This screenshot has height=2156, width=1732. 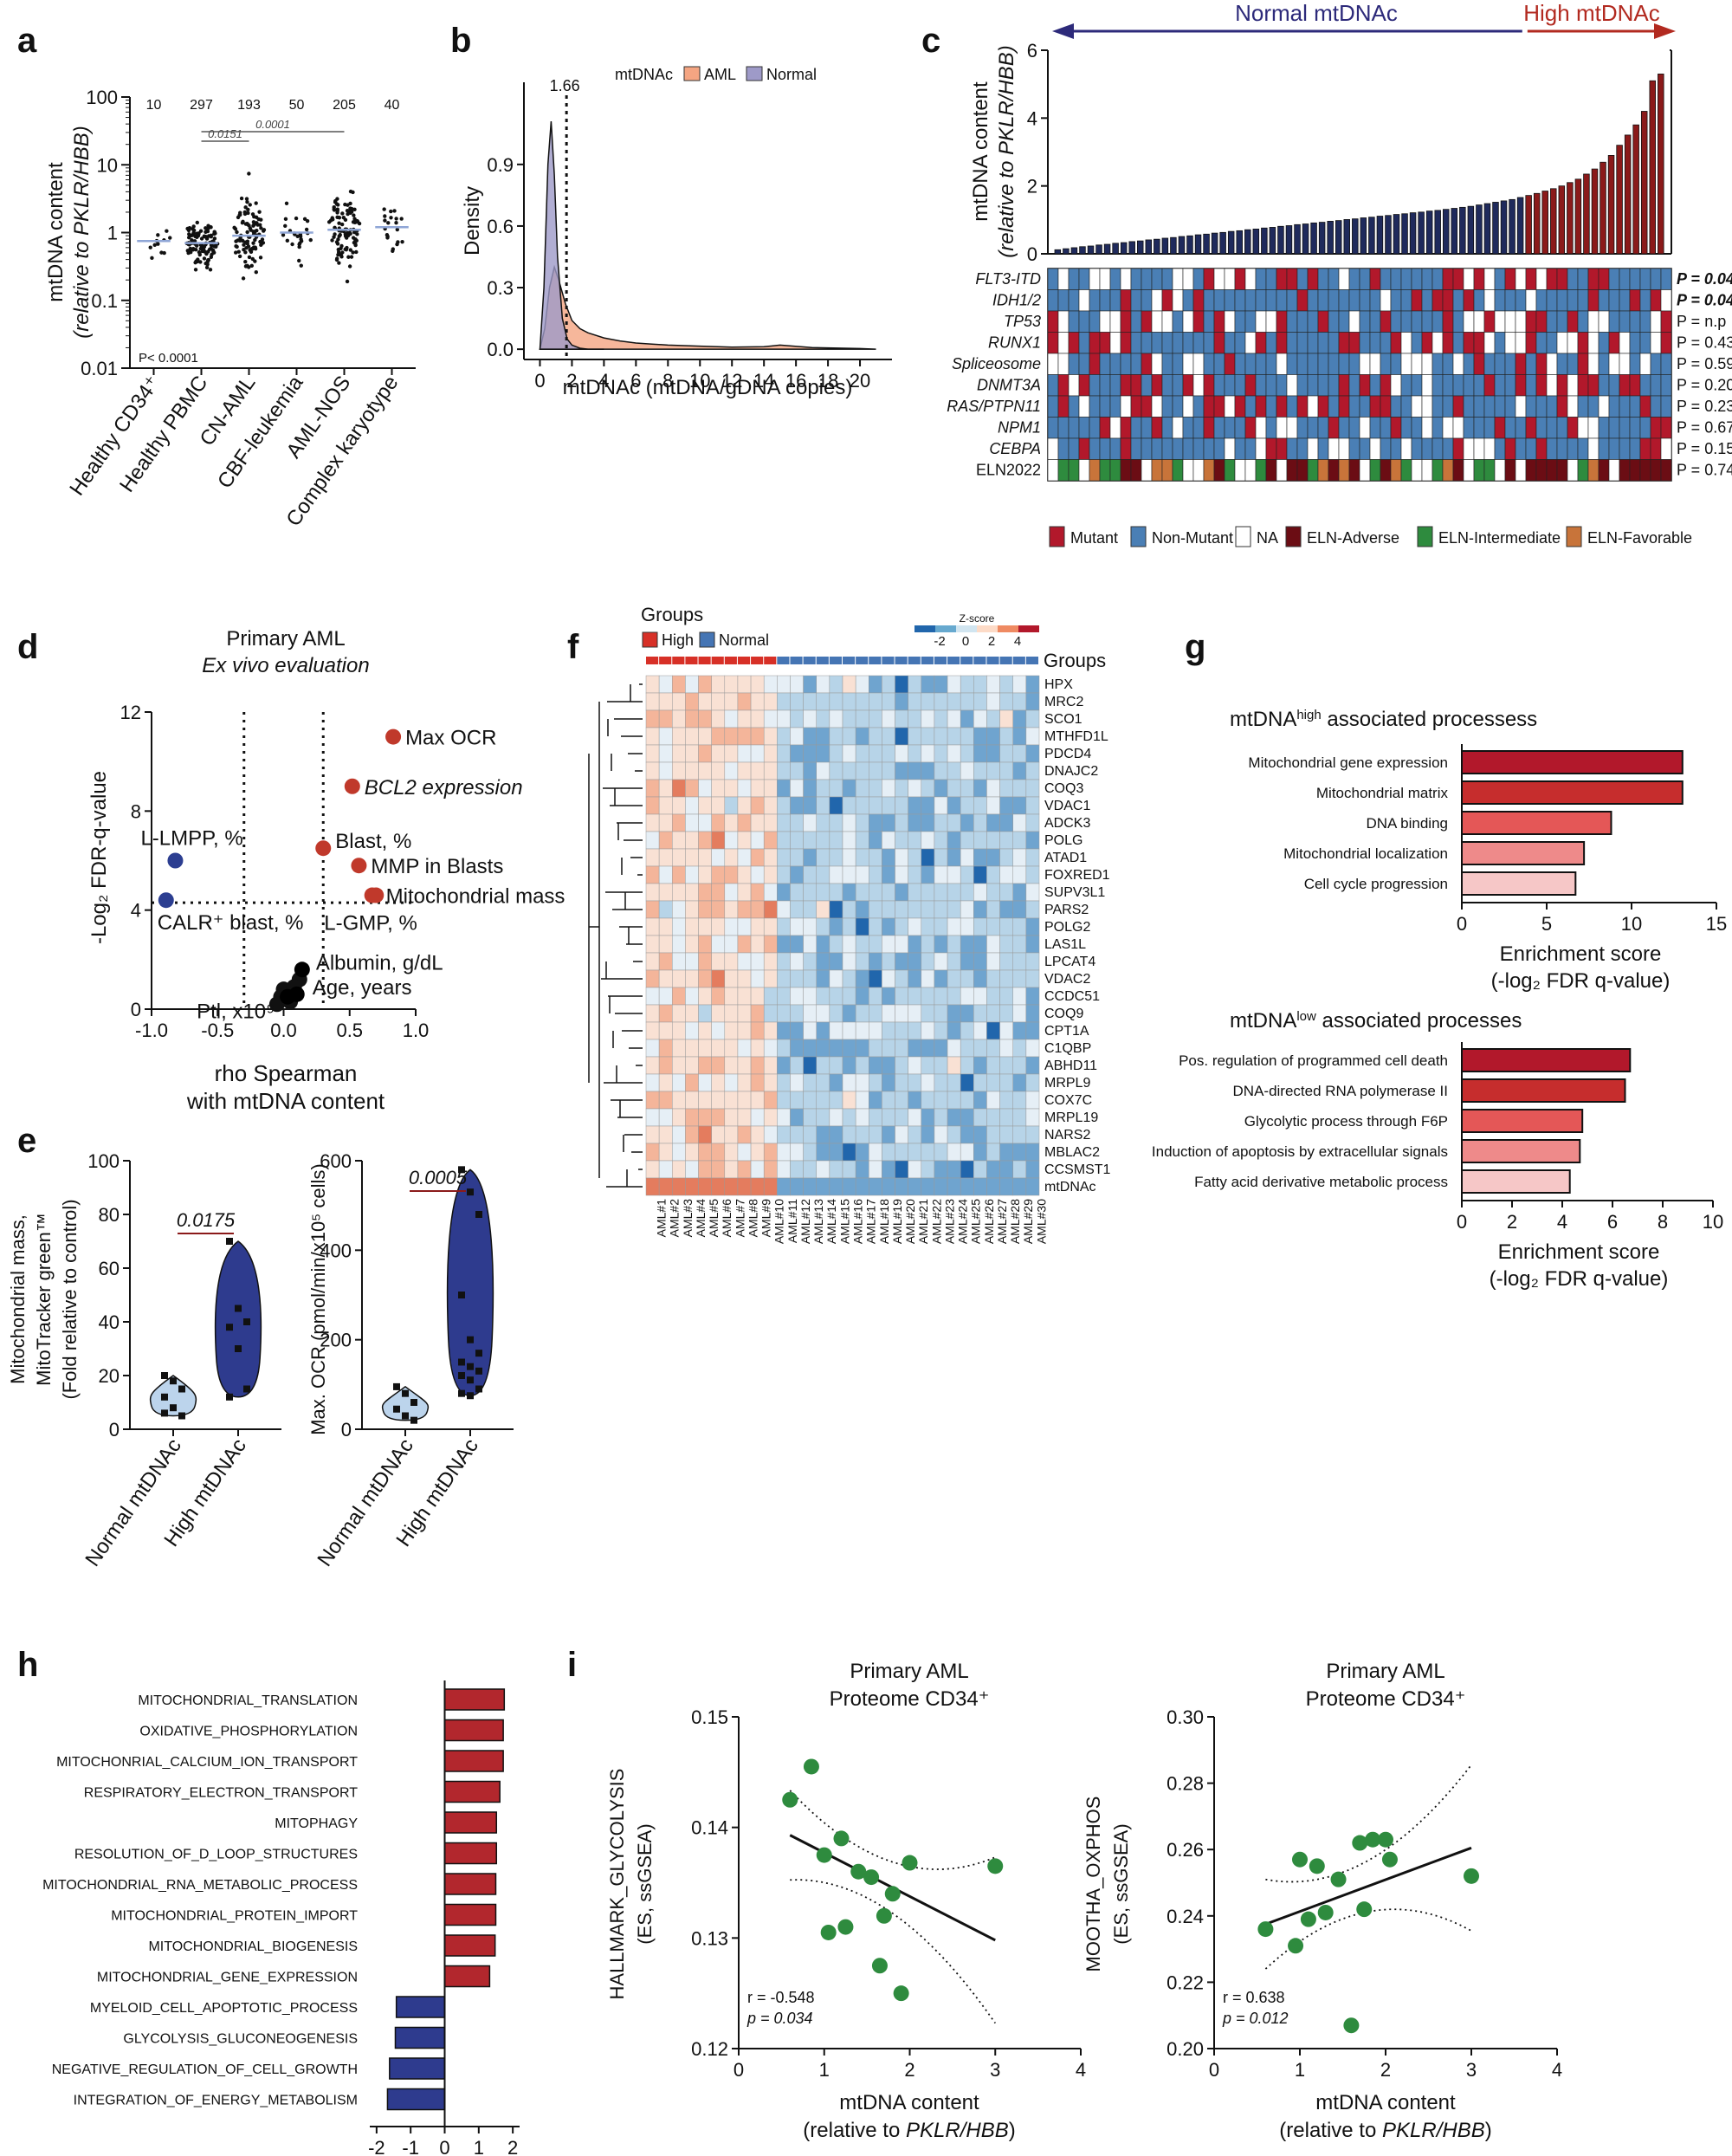 I want to click on d-ytick-label: 8, so click(x=136, y=811).